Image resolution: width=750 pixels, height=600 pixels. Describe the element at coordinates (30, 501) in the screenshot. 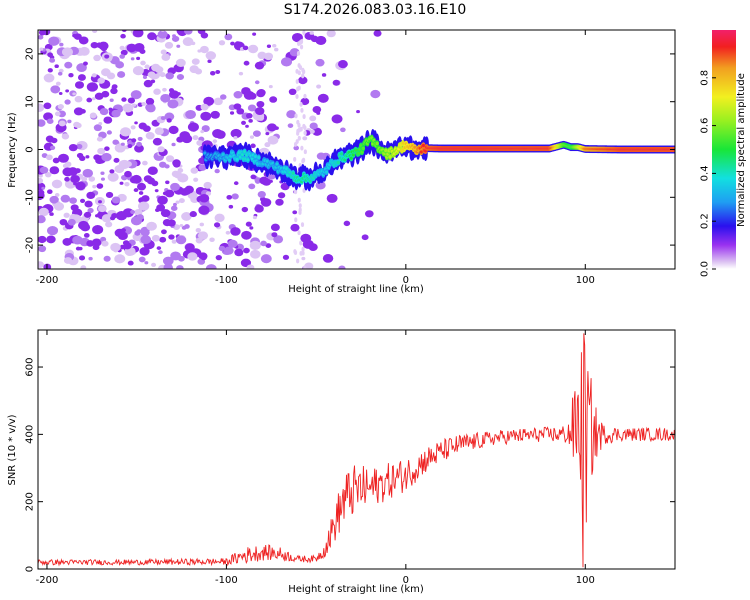

I see `y-tick-label: 200` at that location.